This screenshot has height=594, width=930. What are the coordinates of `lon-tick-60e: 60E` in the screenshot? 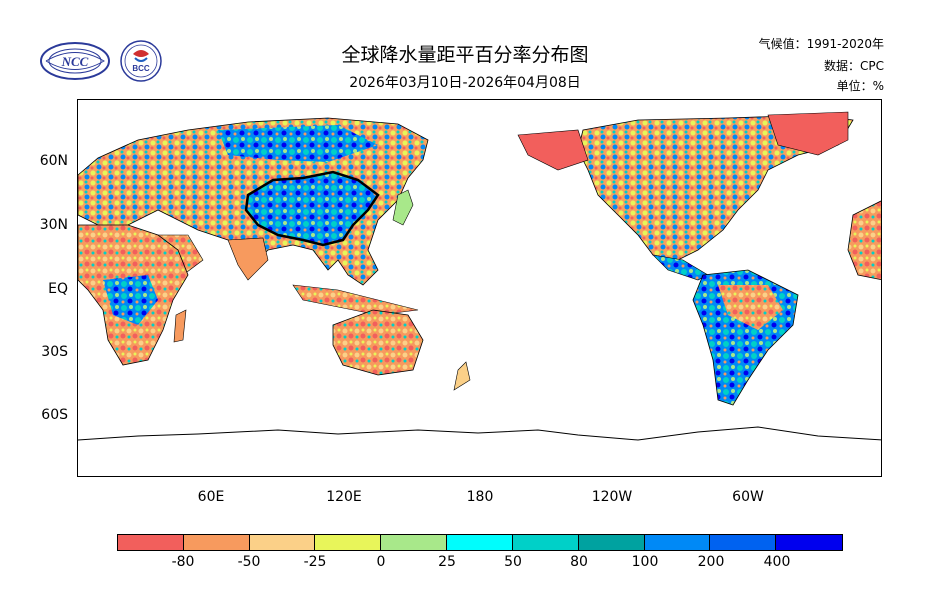 It's located at (211, 497).